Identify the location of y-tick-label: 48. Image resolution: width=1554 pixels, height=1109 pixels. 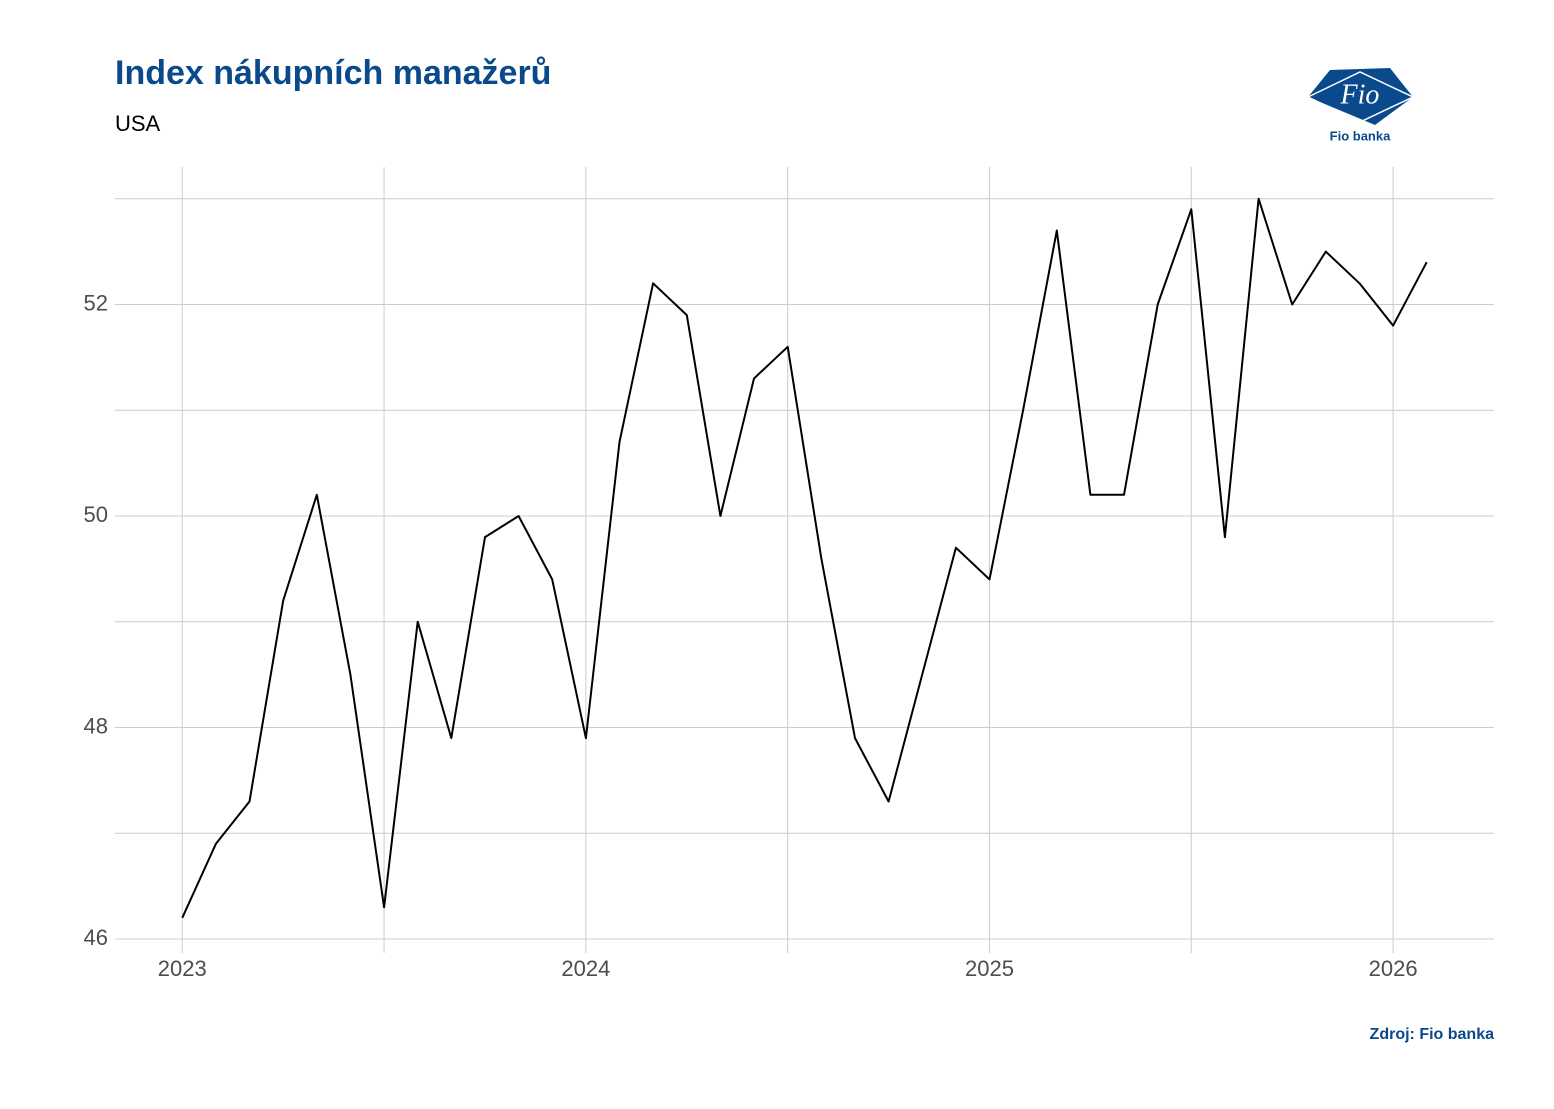
(96, 725).